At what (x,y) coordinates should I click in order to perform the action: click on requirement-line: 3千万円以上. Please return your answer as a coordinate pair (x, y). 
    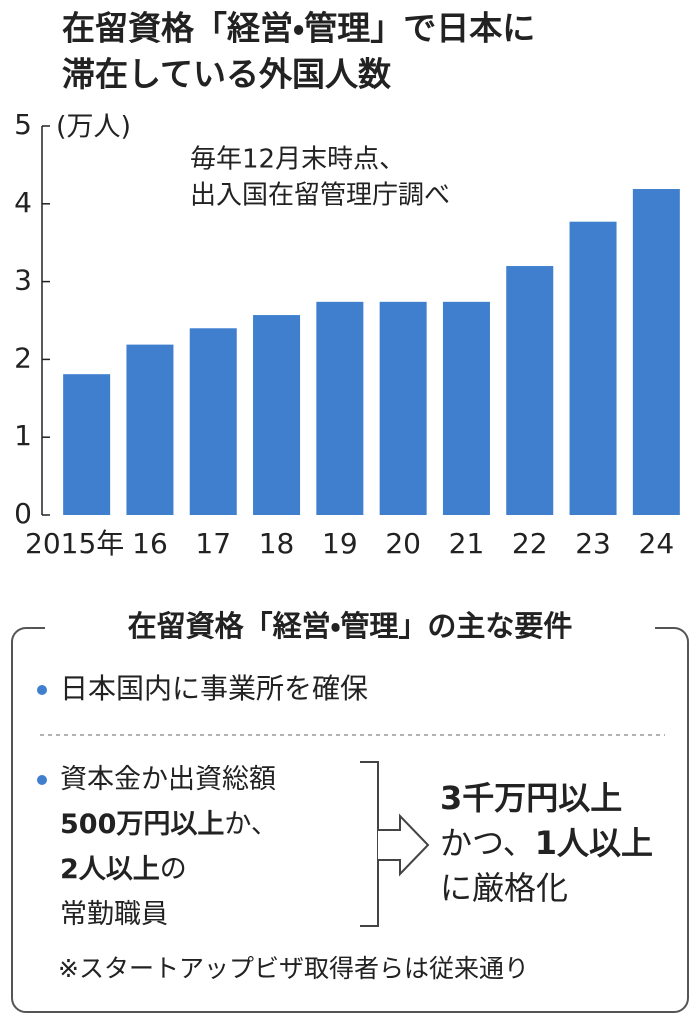
    Looking at the image, I should click on (531, 798).